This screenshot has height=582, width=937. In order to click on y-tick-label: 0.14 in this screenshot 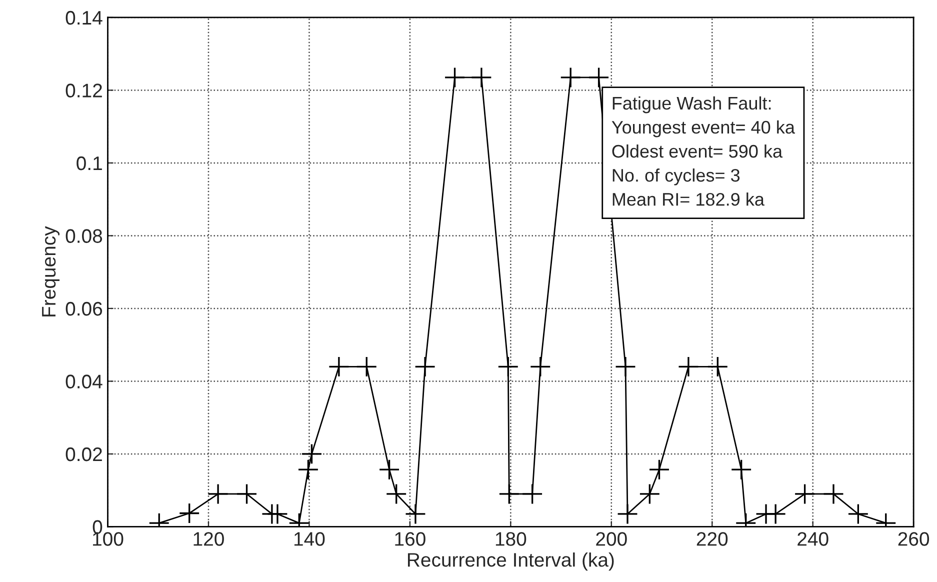, I will do `click(84, 17)`.